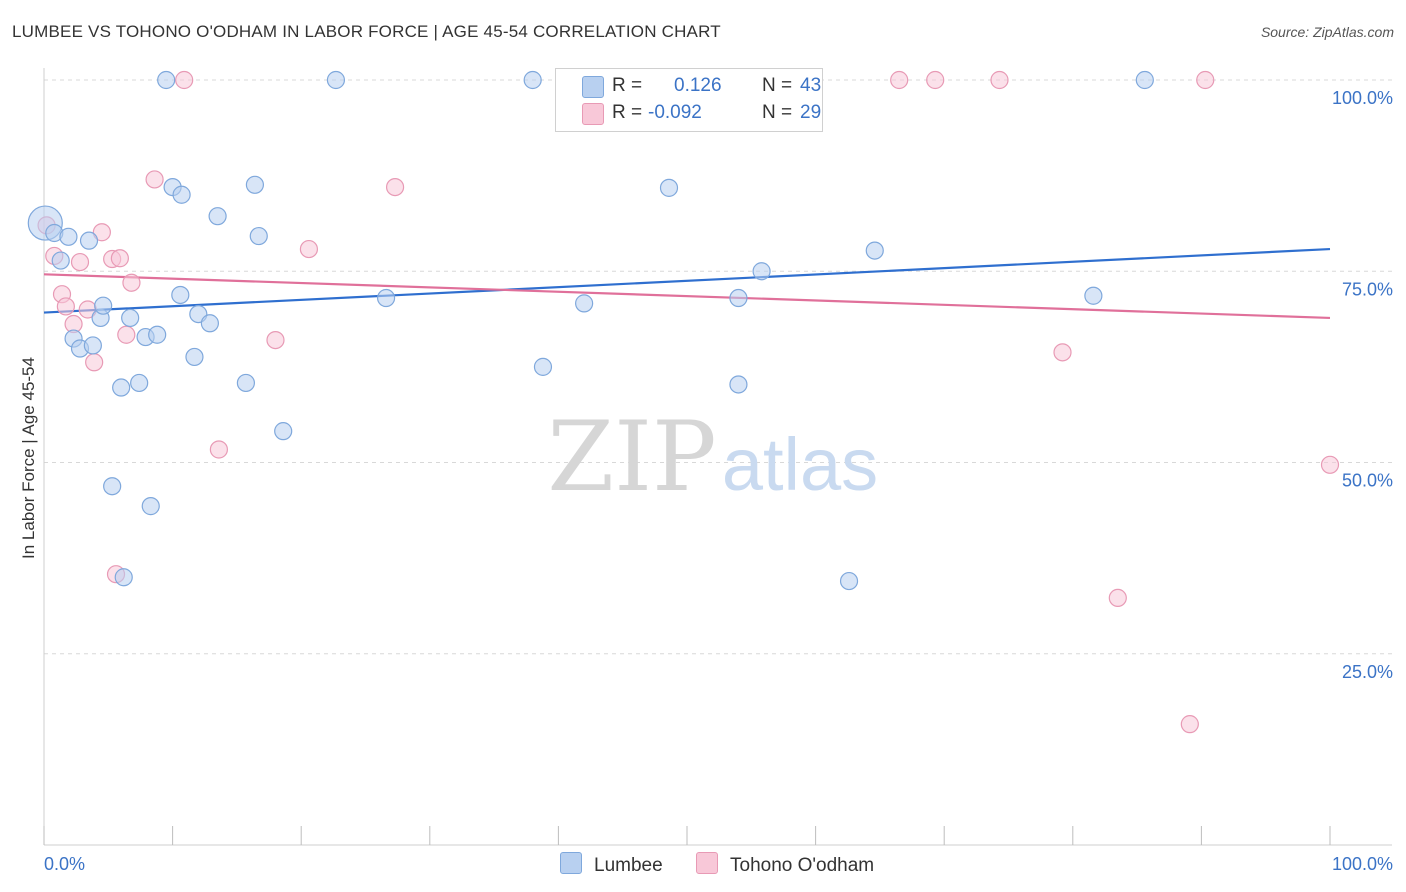 The image size is (1406, 892). What do you see at coordinates (64, 864) in the screenshot?
I see `x-tick-label: 0.0%` at bounding box center [64, 864].